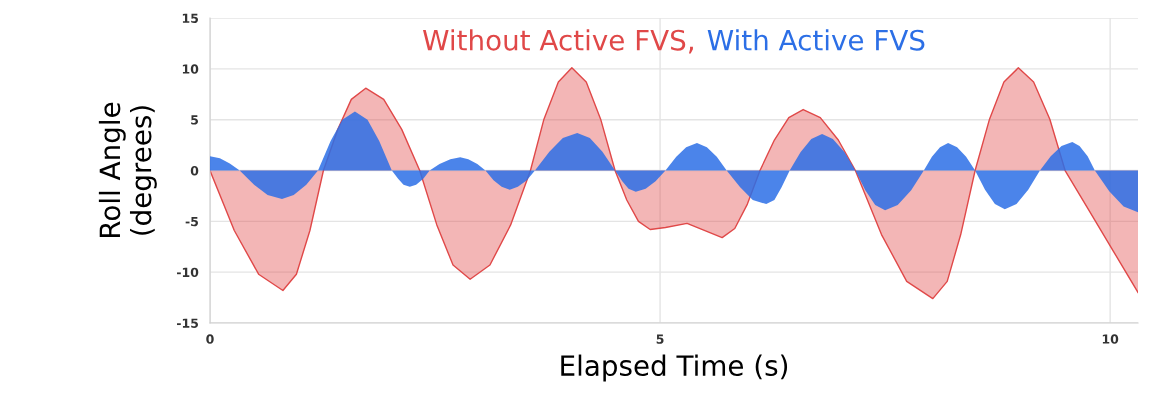  I want to click on y-tick-label: 15, so click(190, 18).